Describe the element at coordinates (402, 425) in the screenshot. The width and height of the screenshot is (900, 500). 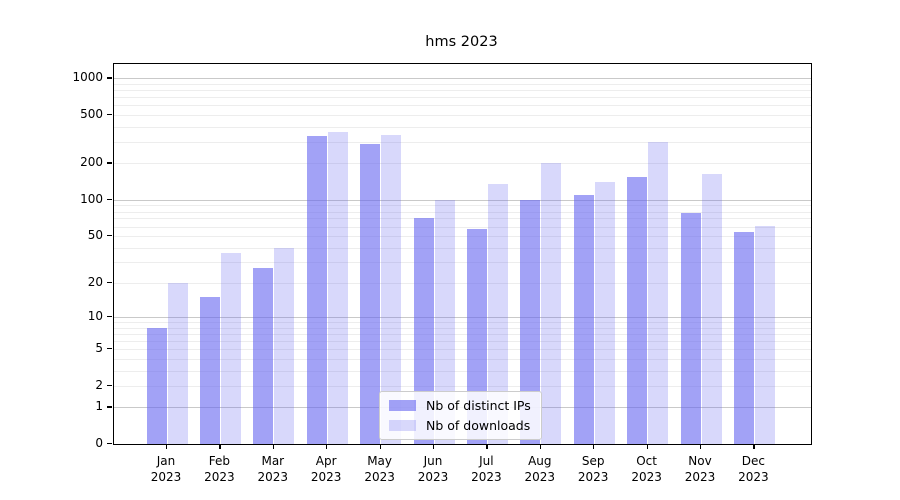
I see `legend-swatch-downloads` at that location.